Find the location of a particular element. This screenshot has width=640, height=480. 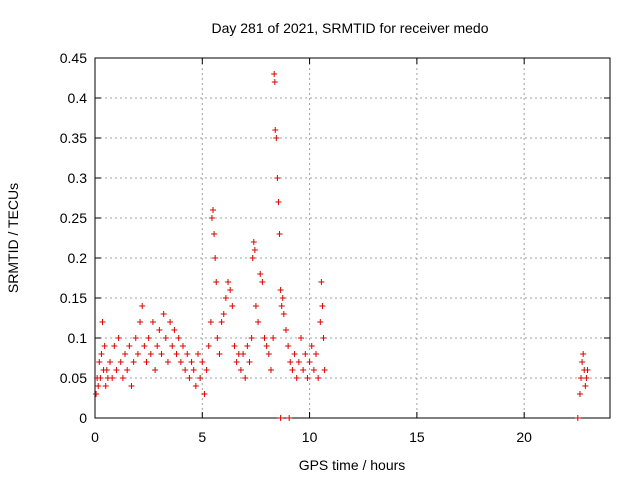

y-tick-label: 0.15 is located at coordinates (73, 298).